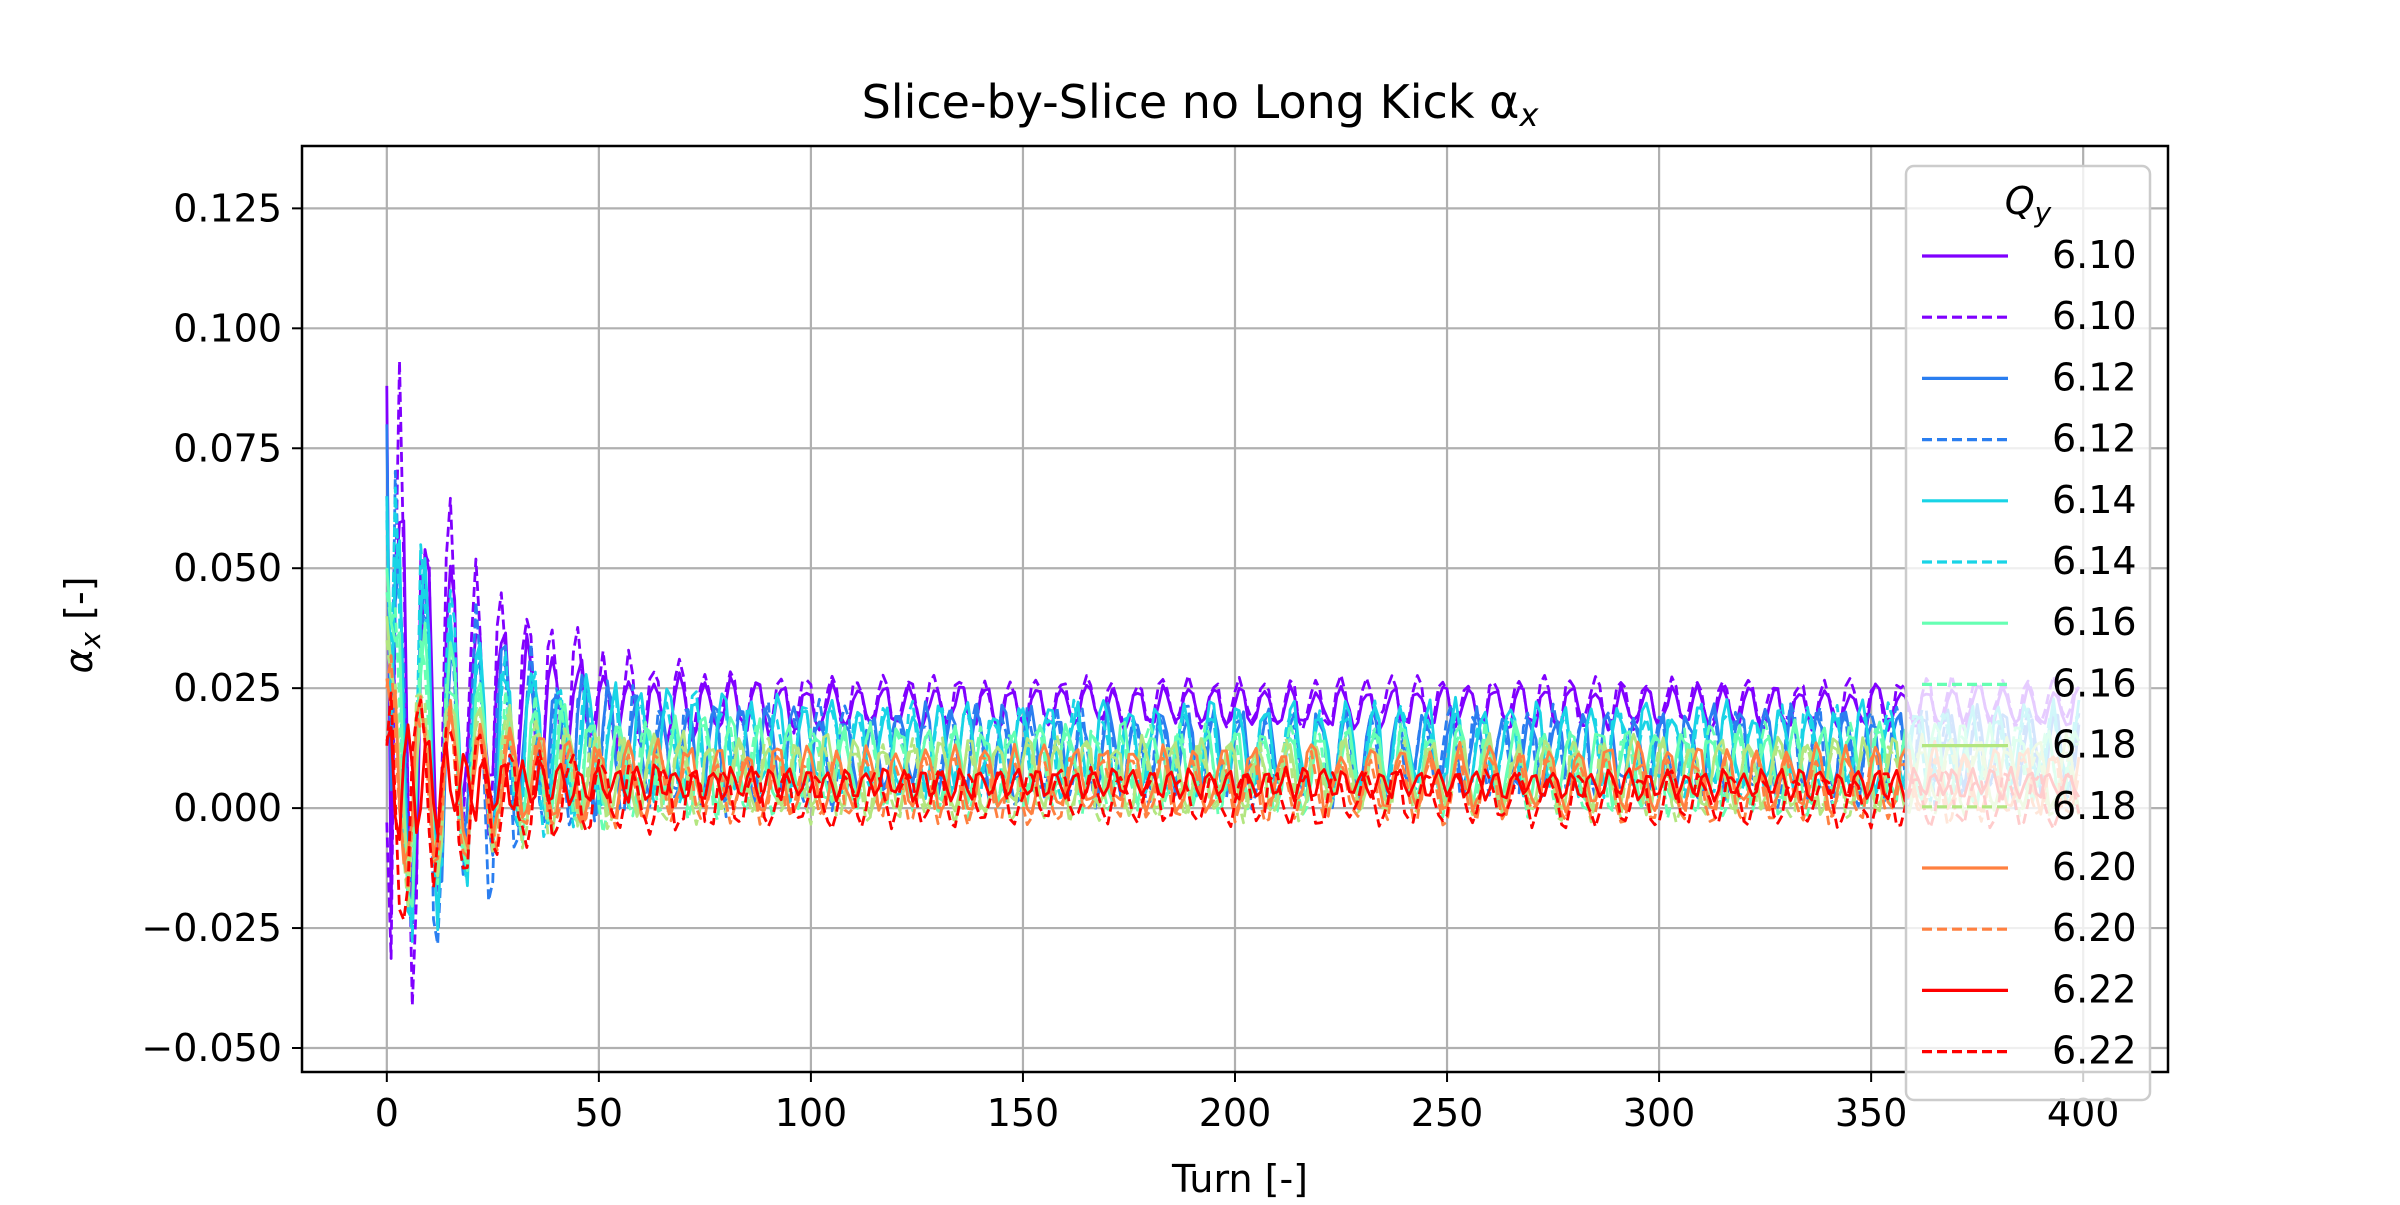 This screenshot has height=1205, width=2400. Describe the element at coordinates (227, 688) in the screenshot. I see `y-tick-label: 0.025` at that location.